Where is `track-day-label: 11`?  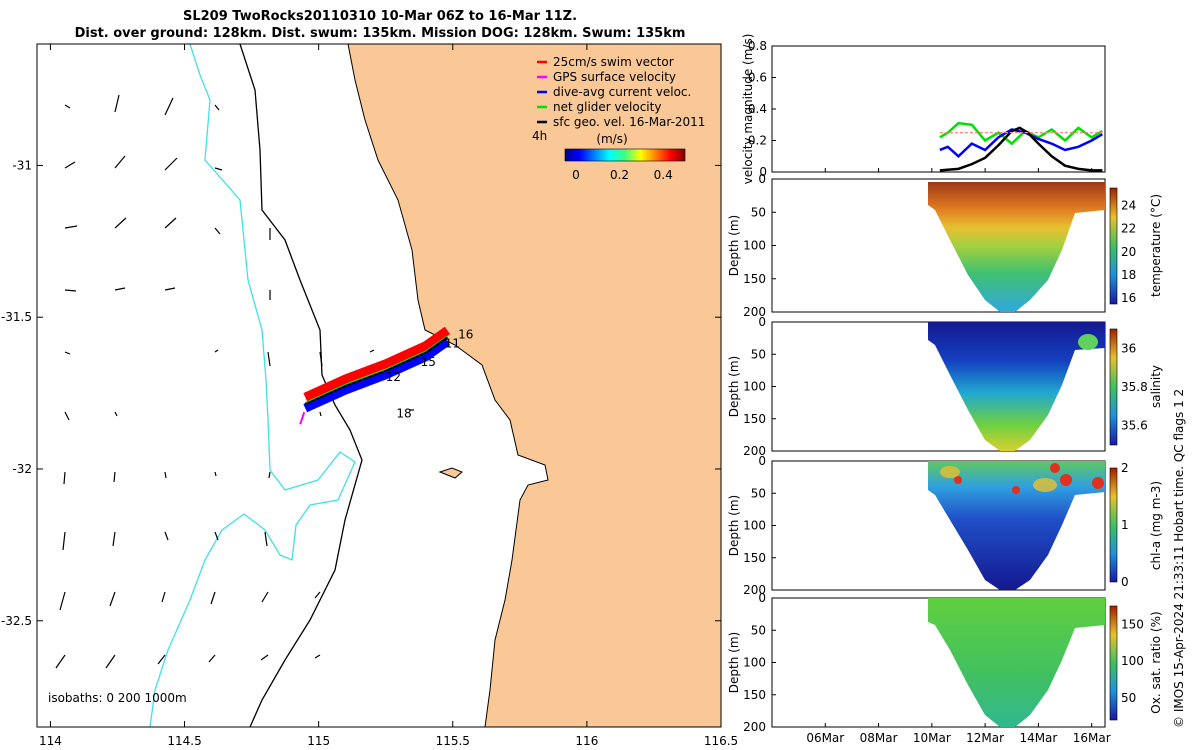
track-day-label: 11 is located at coordinates (452, 344).